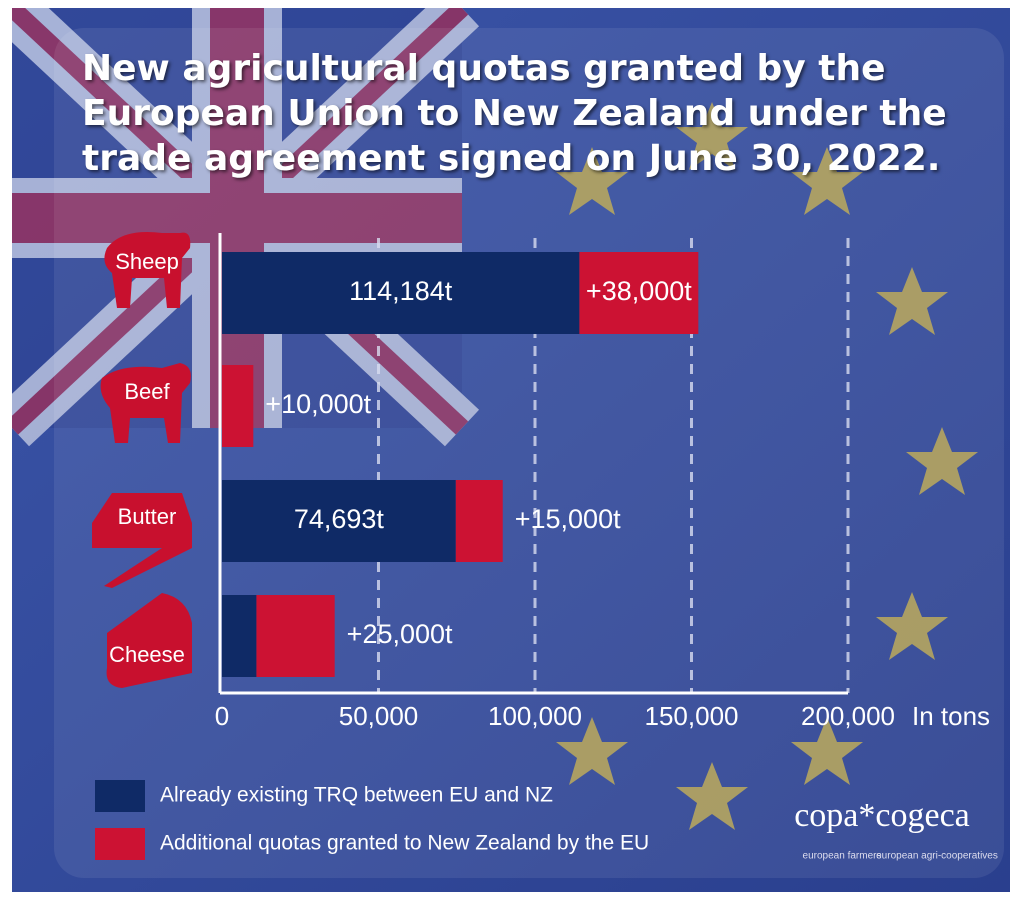 Image resolution: width=1022 pixels, height=898 pixels. I want to click on value-label: 114,184t, so click(401, 291).